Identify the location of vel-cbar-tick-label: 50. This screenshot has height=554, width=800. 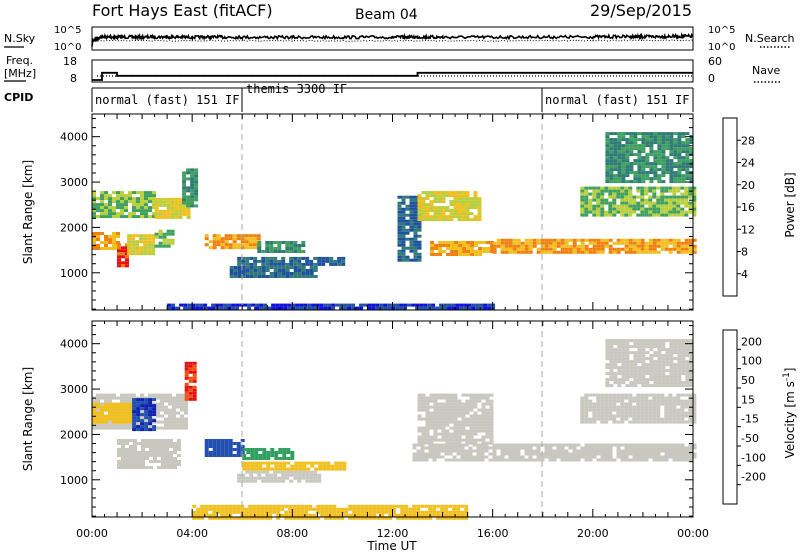
(748, 380).